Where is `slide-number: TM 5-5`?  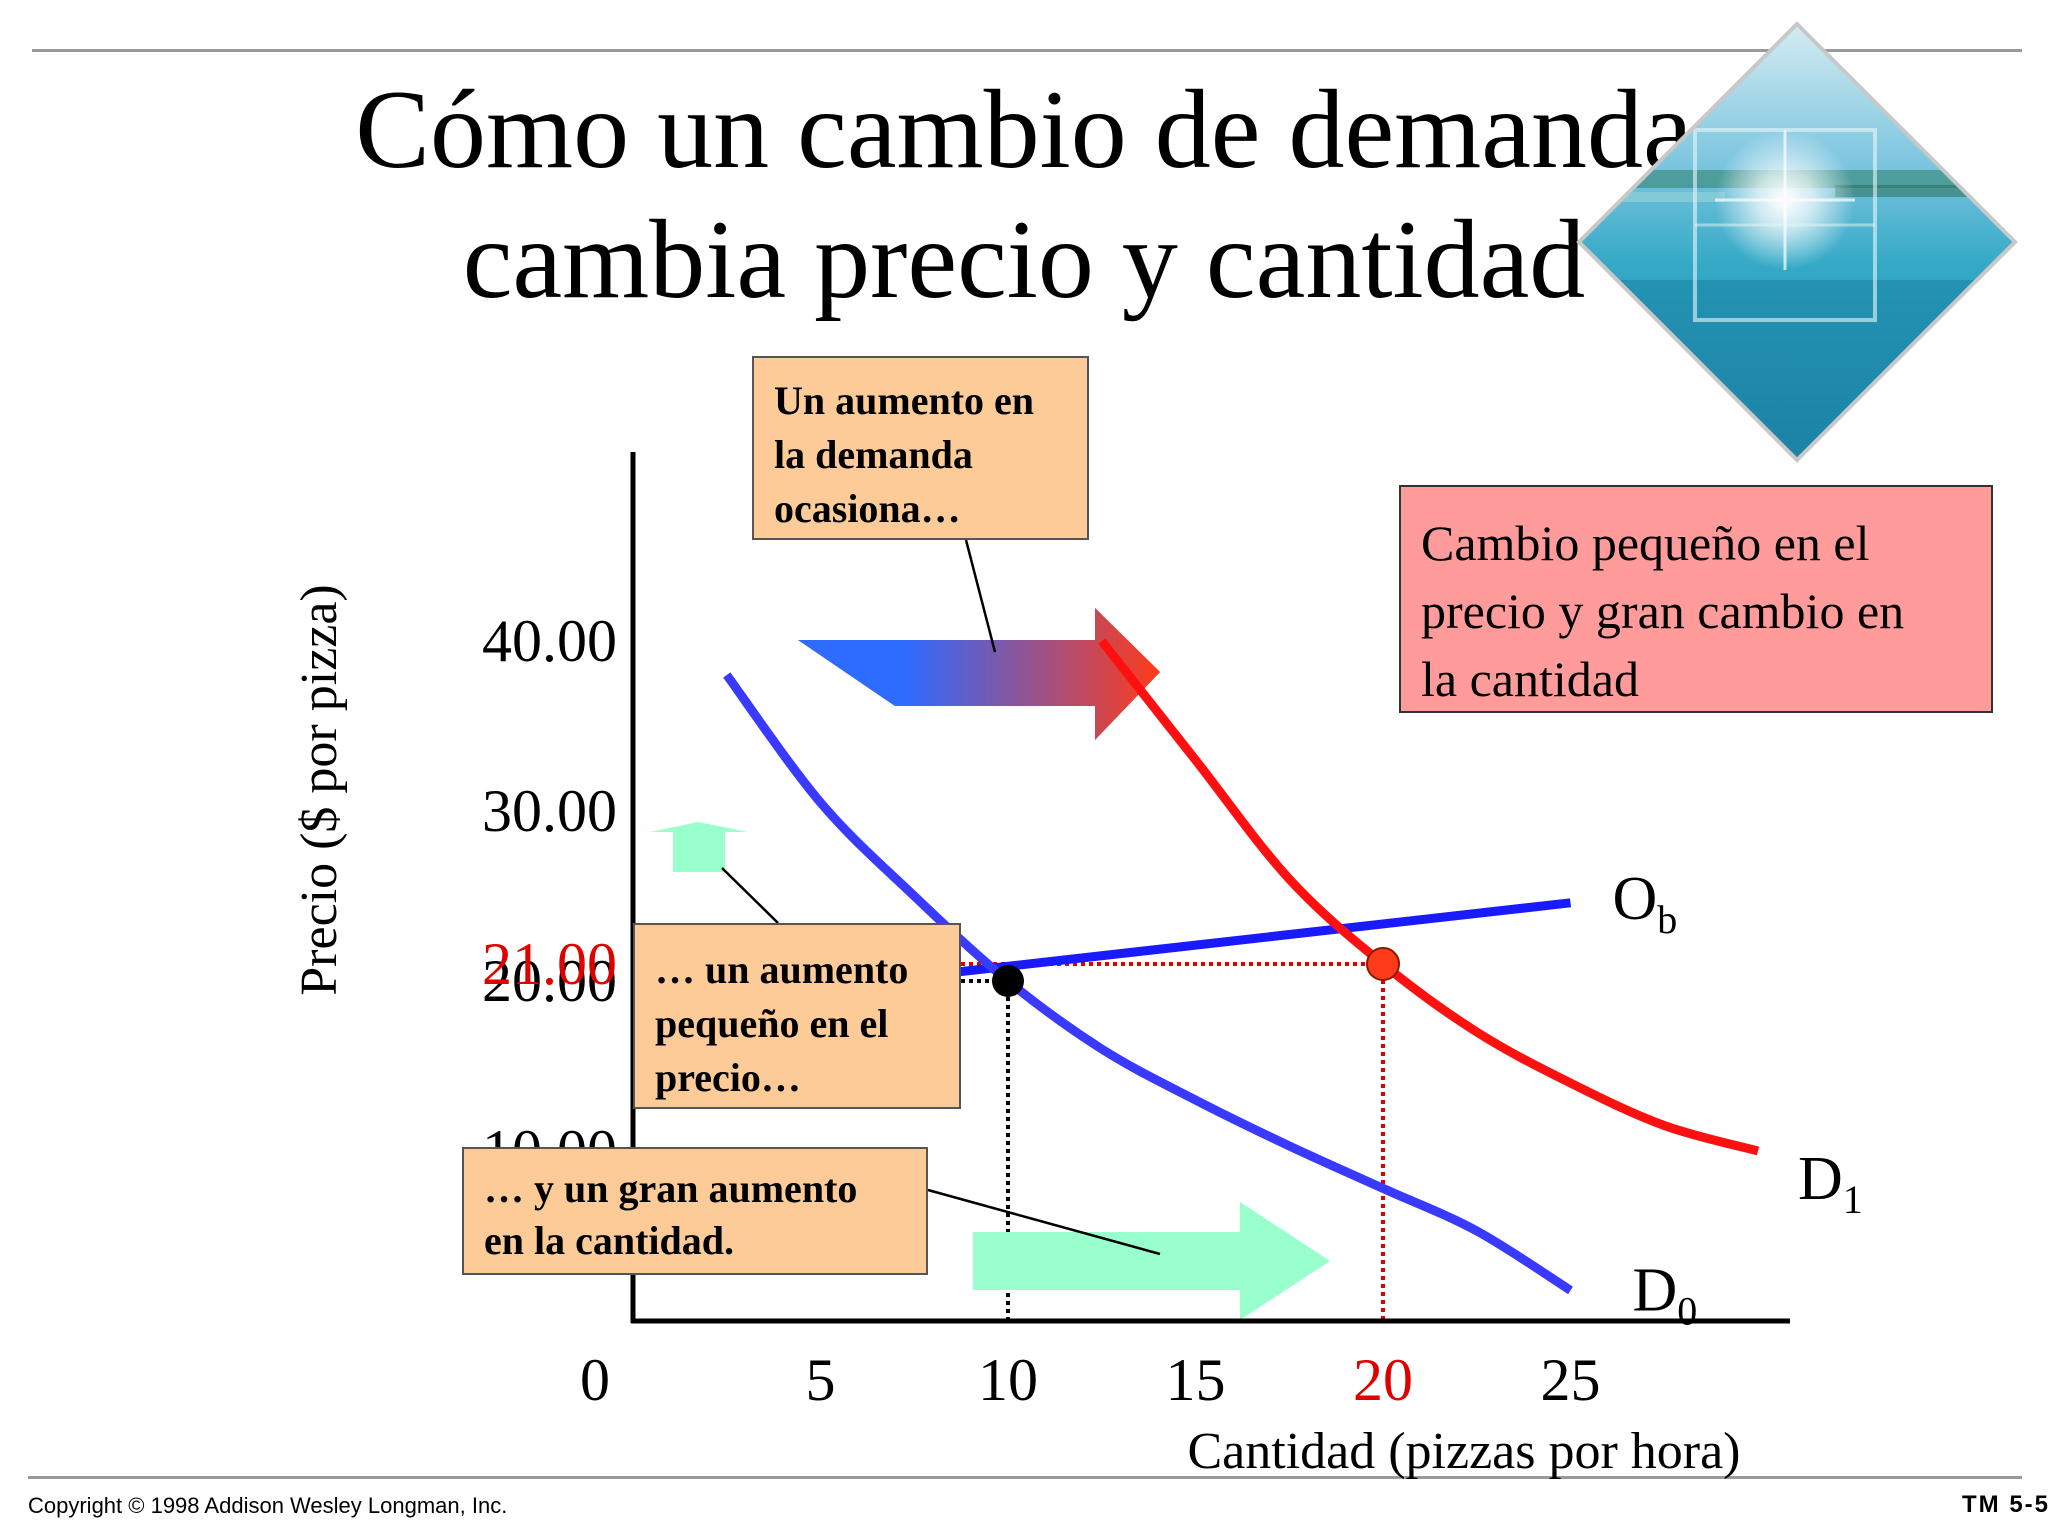 slide-number: TM 5-5 is located at coordinates (2005, 1504).